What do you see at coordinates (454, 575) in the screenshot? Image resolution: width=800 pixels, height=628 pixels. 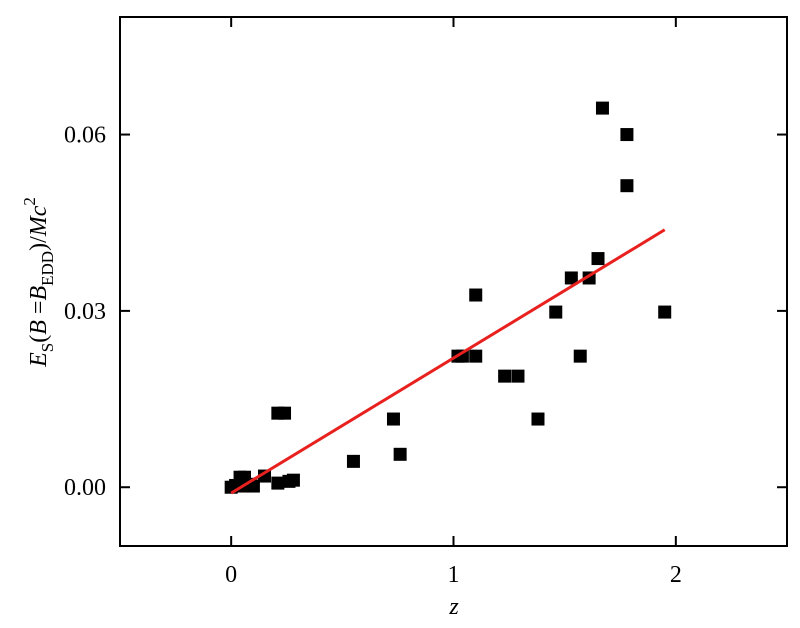 I see `x-tick-label: 1` at bounding box center [454, 575].